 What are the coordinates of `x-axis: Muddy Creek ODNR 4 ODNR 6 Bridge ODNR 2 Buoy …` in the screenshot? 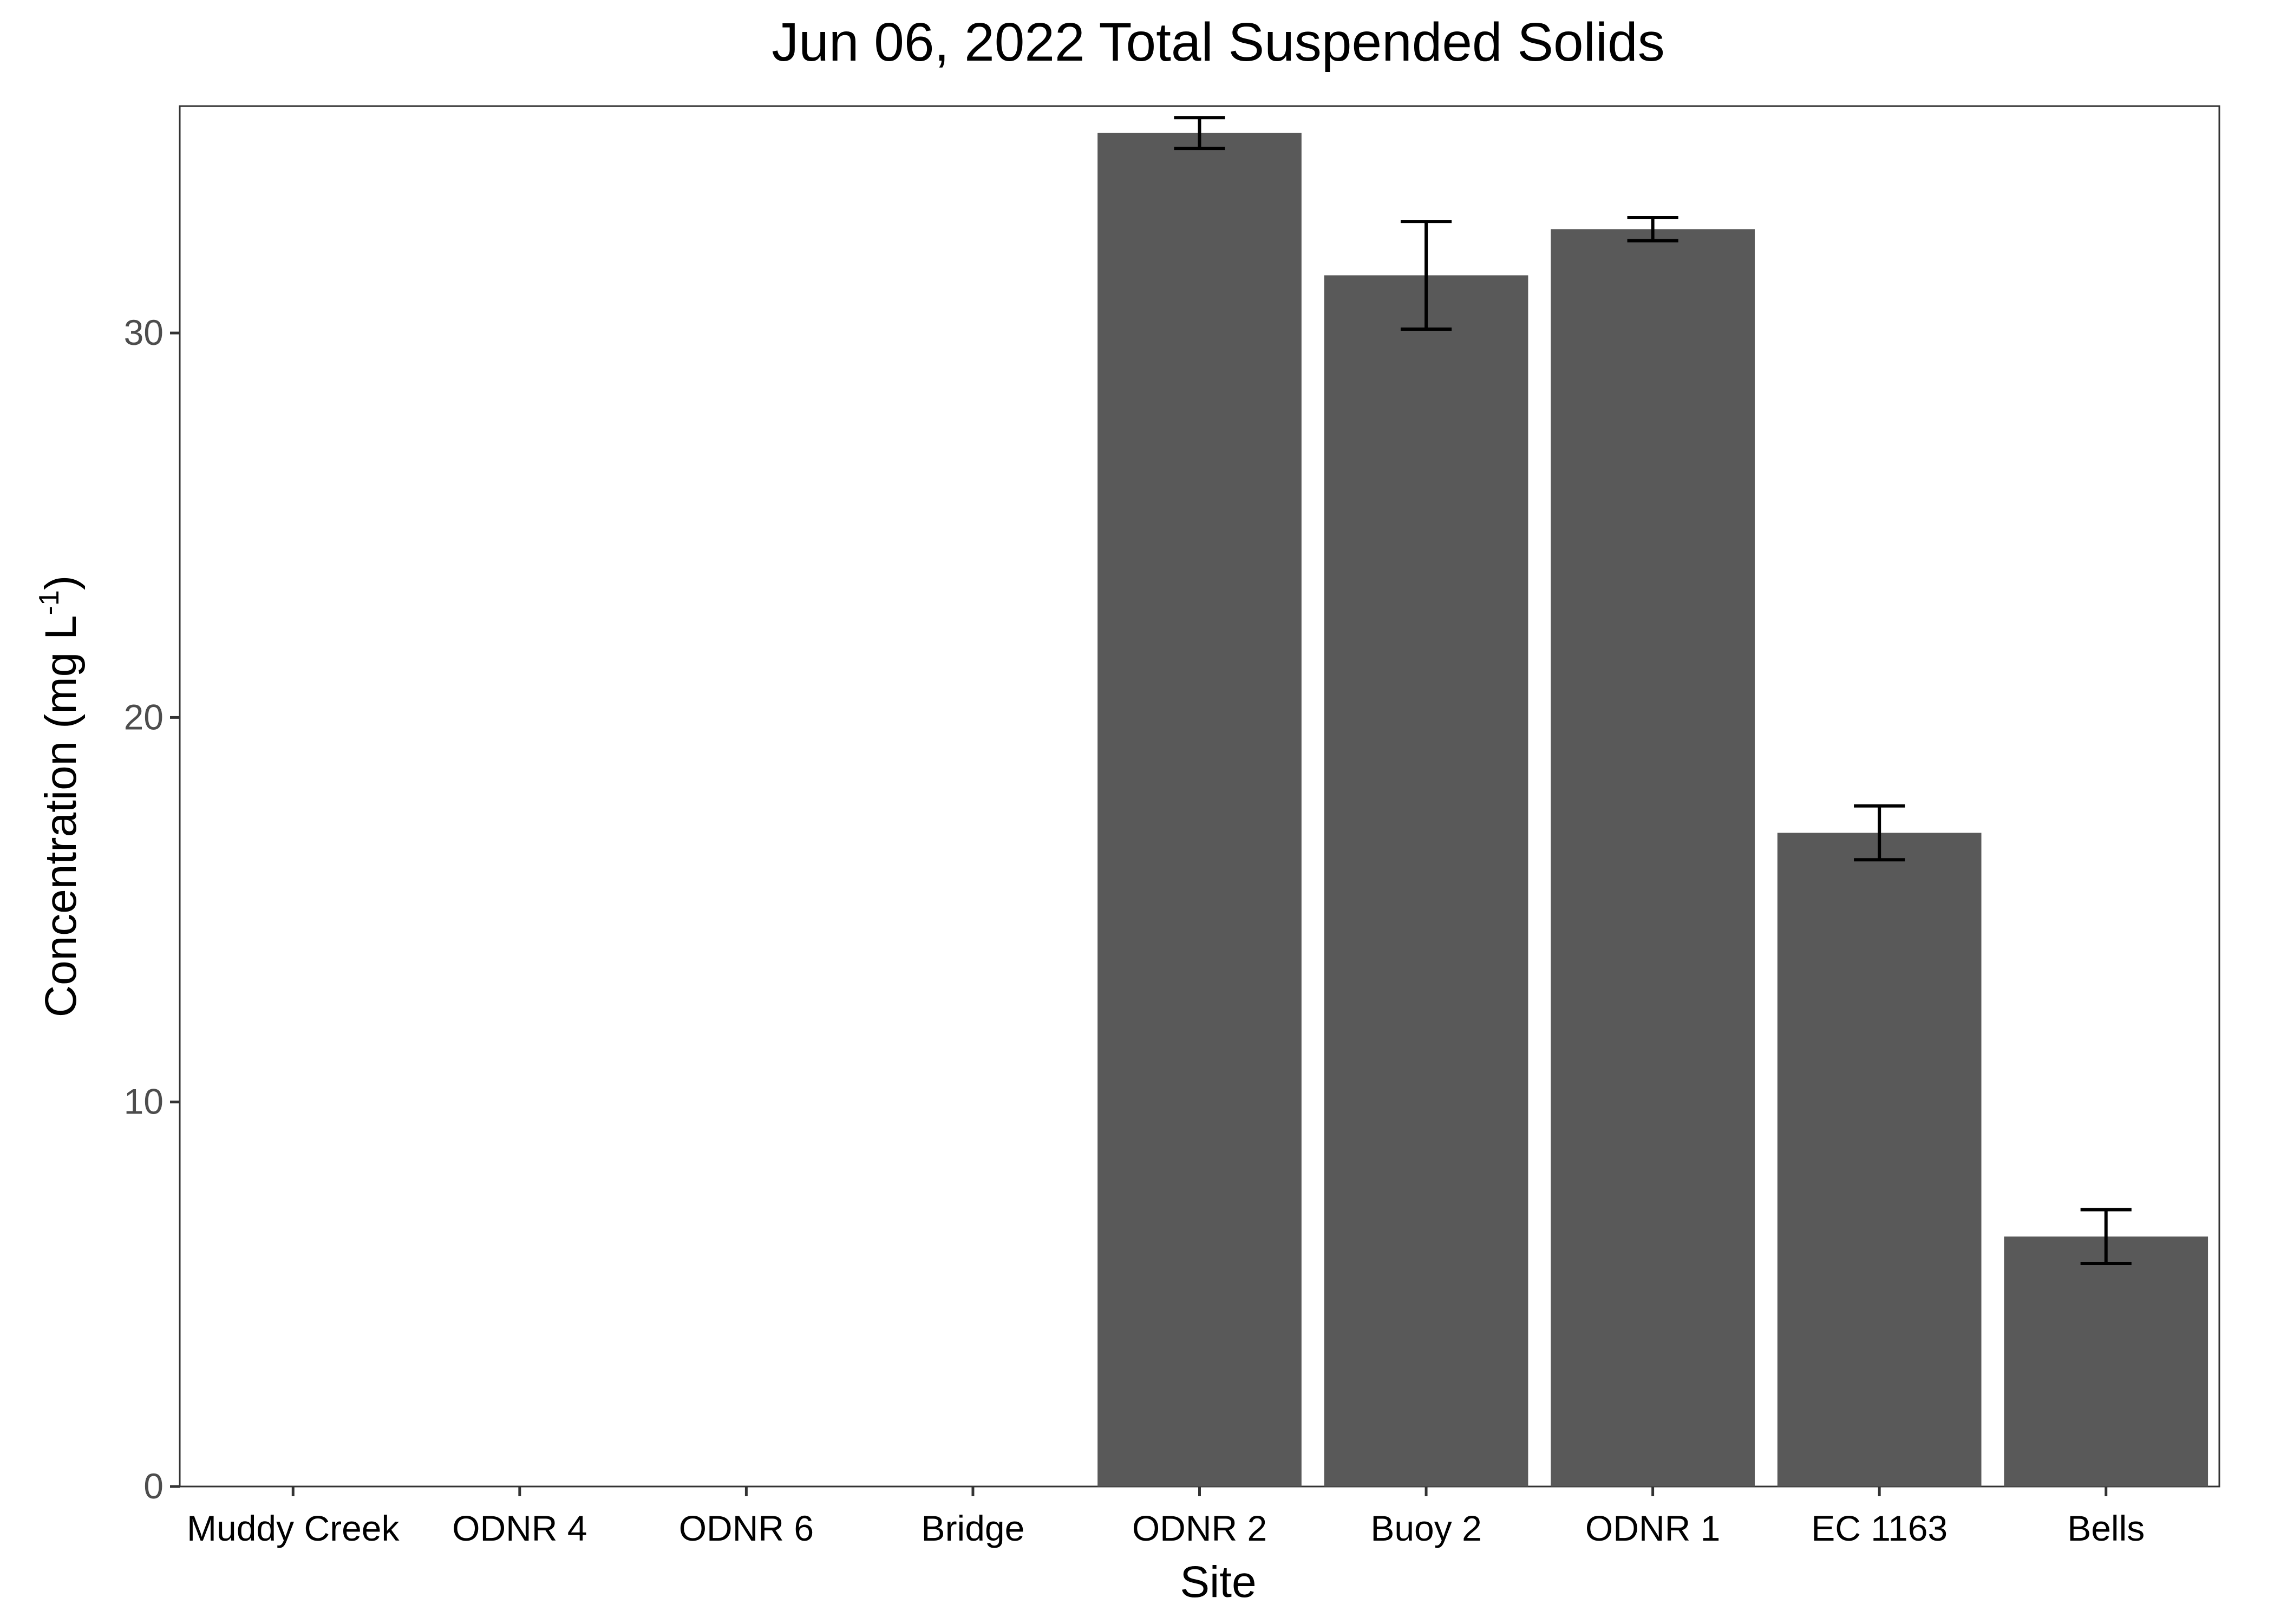 It's located at (1166, 1518).